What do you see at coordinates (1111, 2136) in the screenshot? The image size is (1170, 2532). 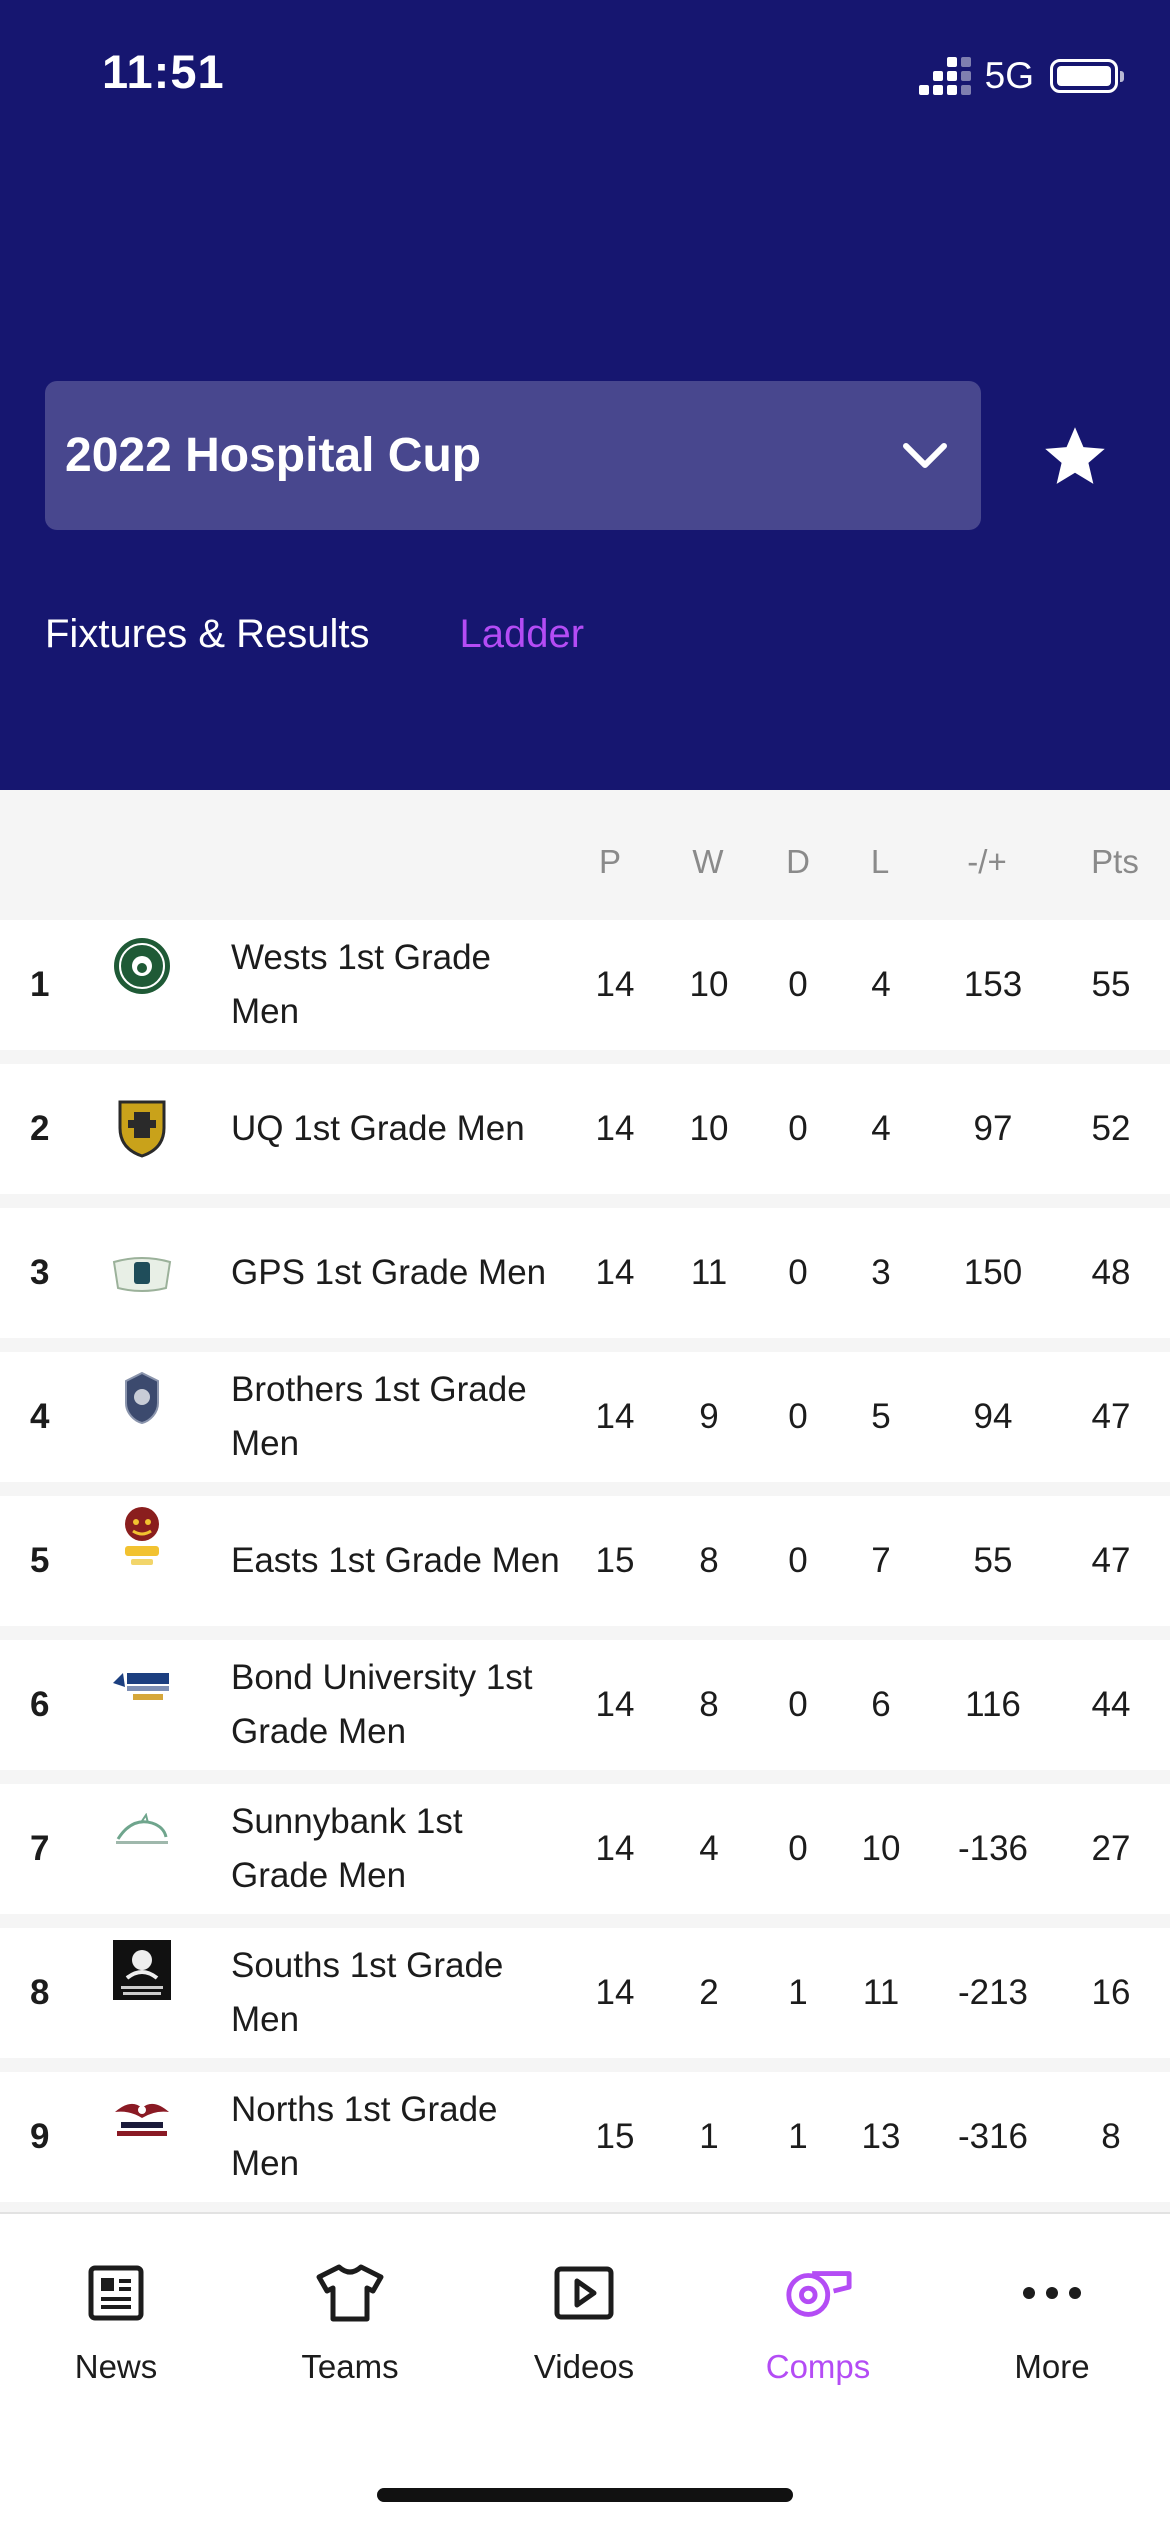 I see `points: 8` at bounding box center [1111, 2136].